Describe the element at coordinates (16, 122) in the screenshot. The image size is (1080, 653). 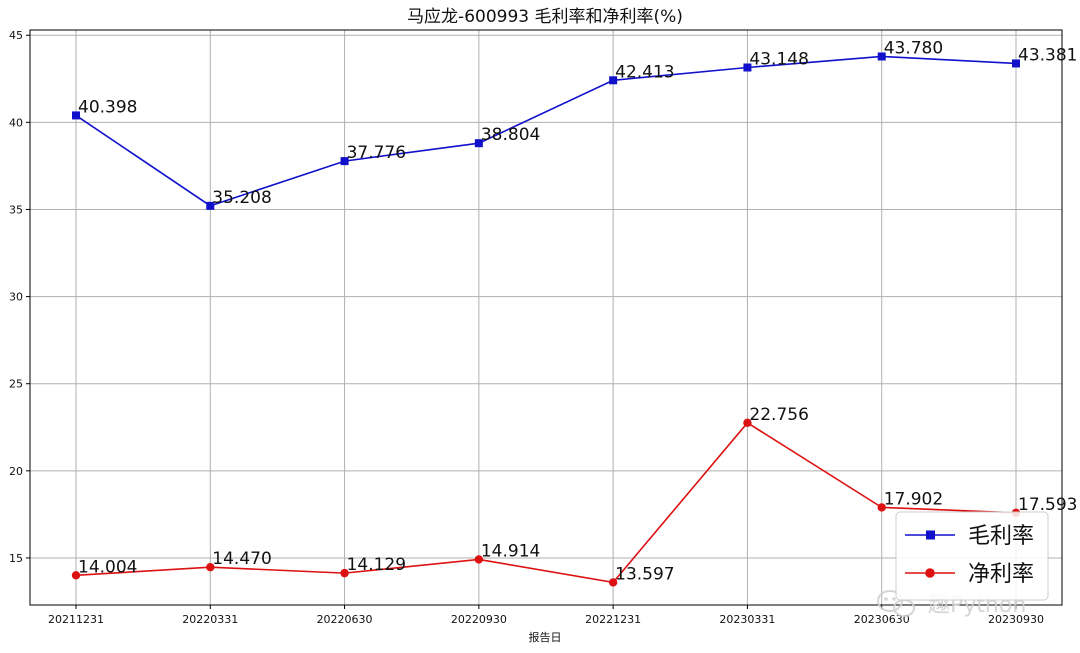
I see `y-tick-label: 40` at that location.